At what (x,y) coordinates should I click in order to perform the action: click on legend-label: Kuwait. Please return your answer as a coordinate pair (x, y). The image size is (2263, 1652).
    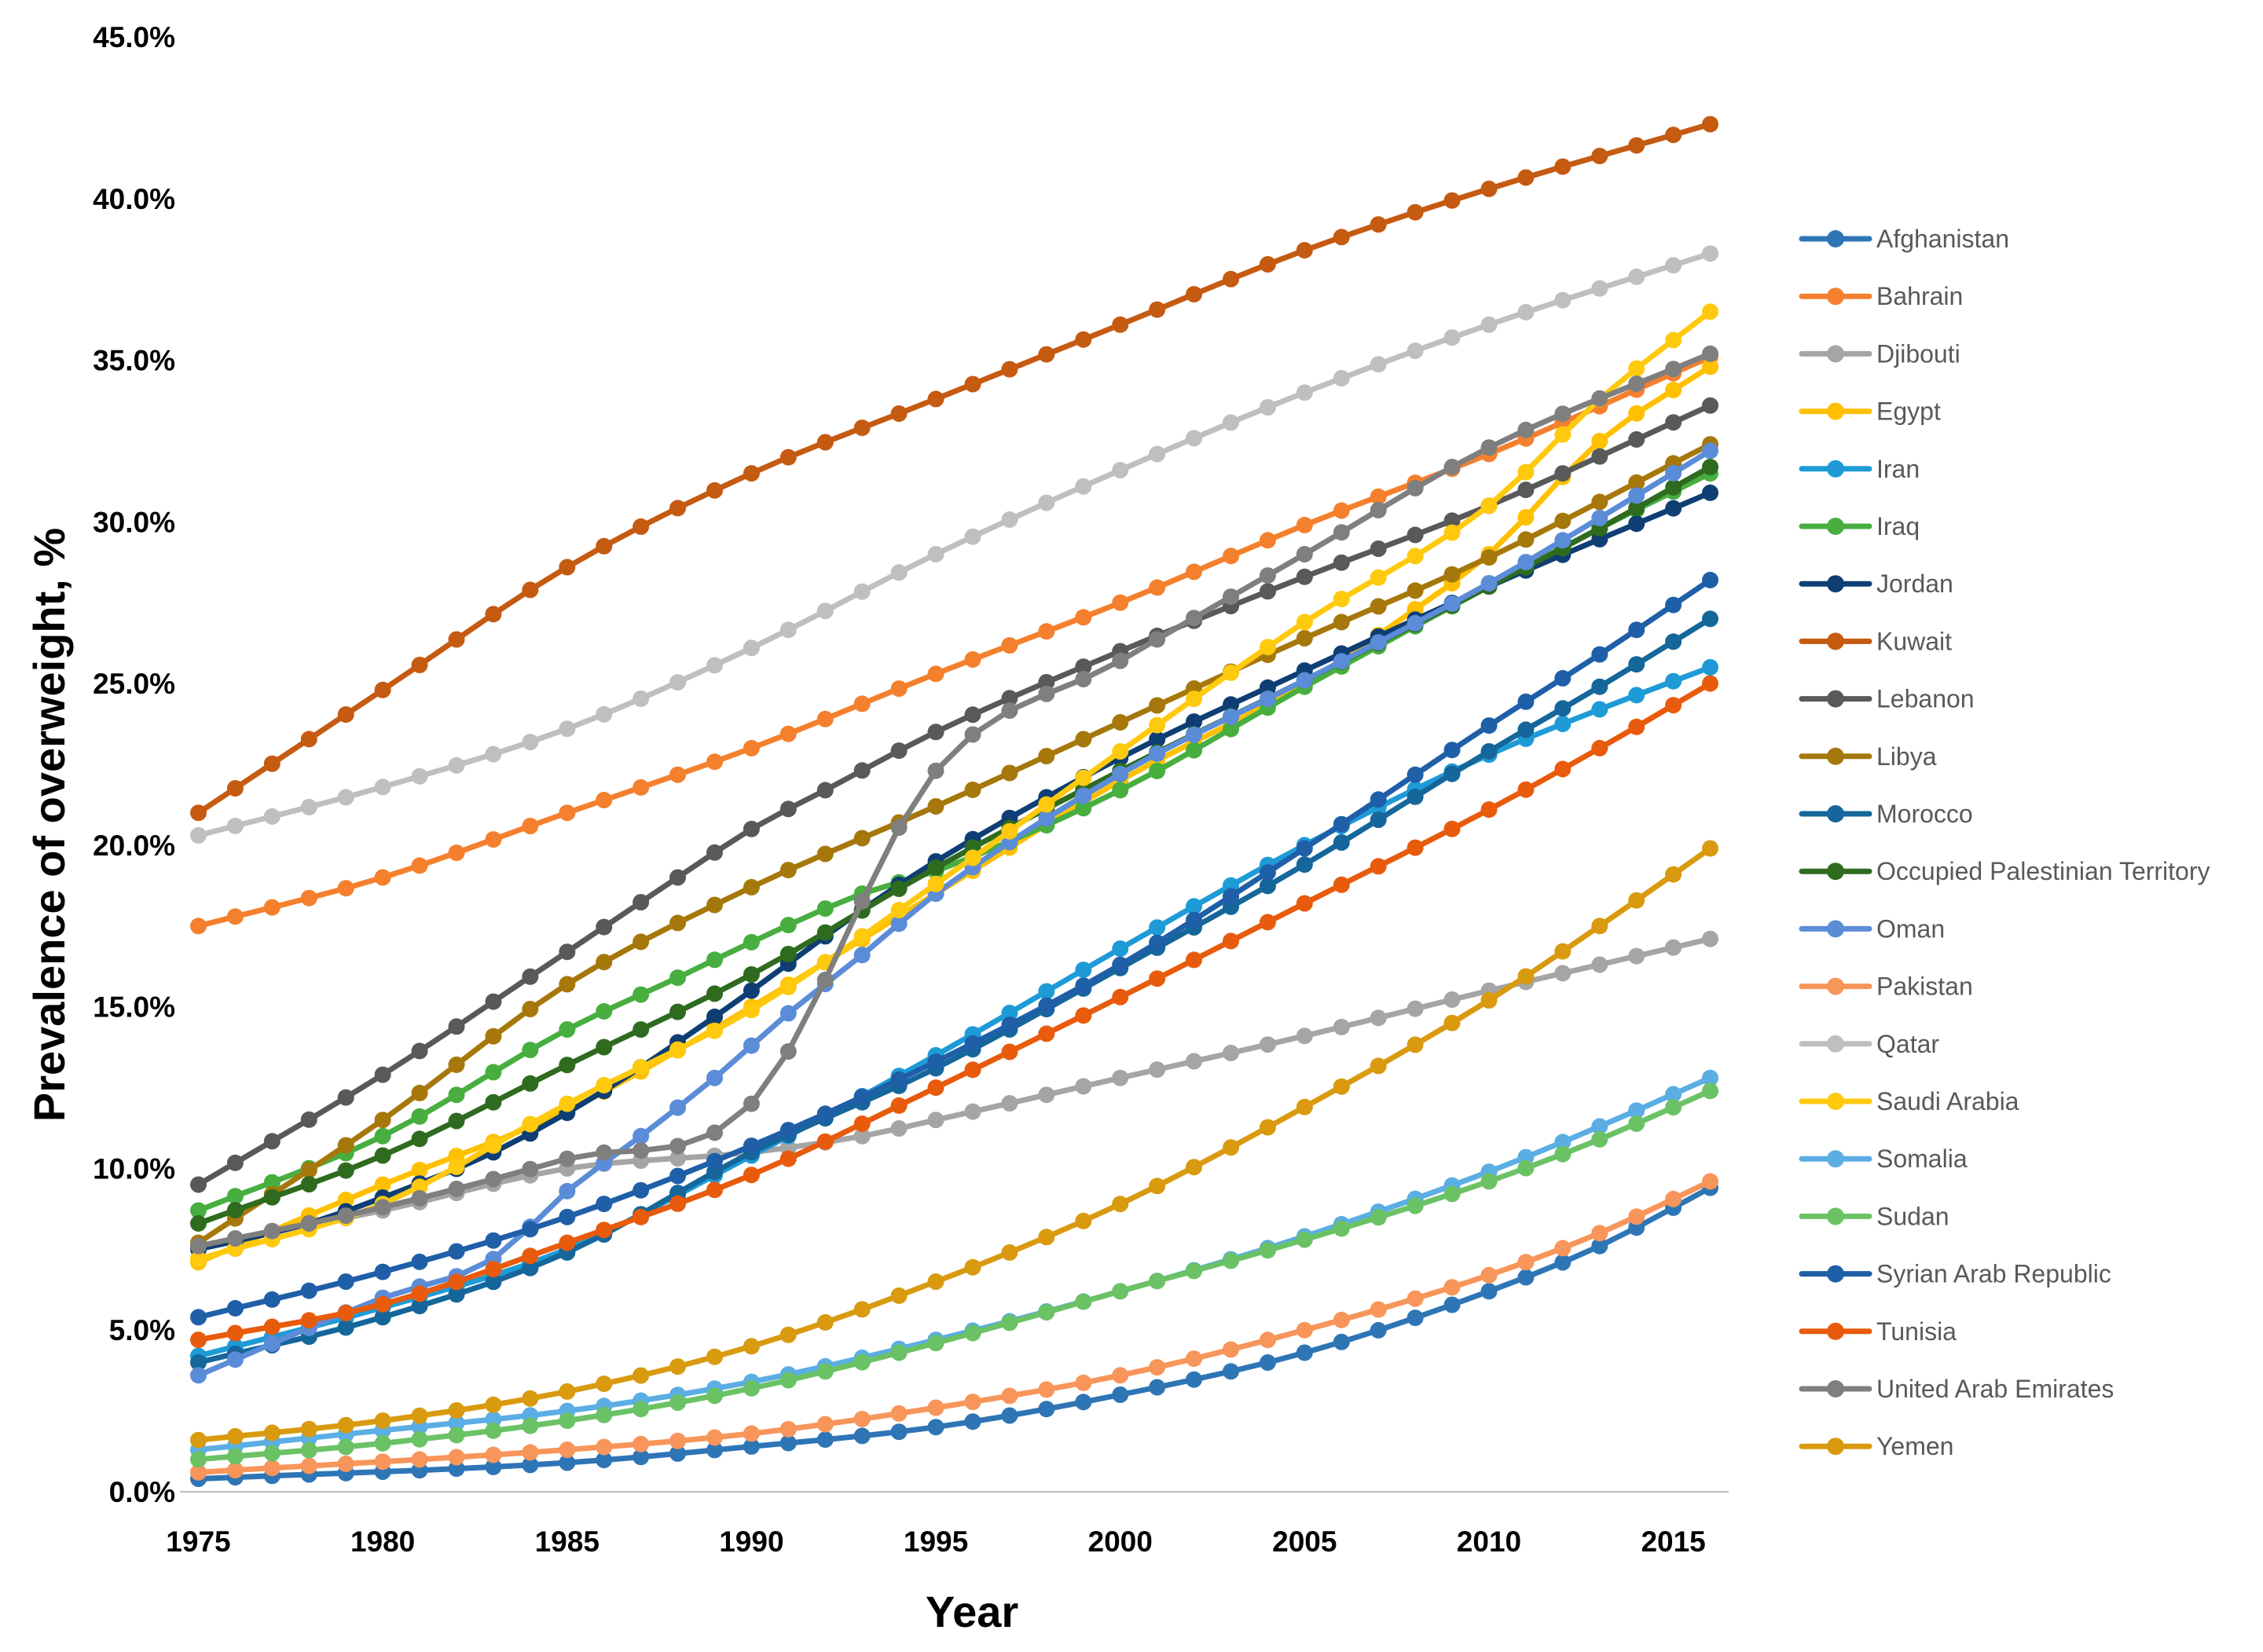
    Looking at the image, I should click on (1914, 641).